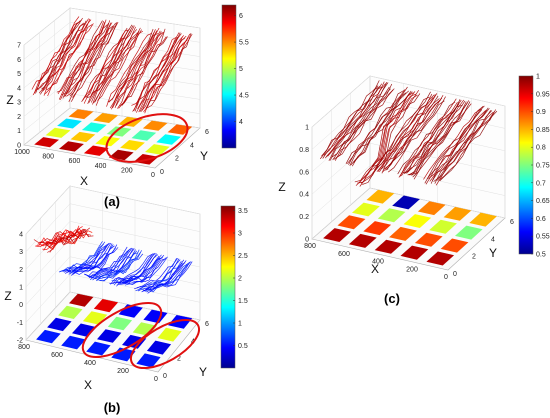 Image resolution: width=550 pixels, height=418 pixels. What do you see at coordinates (240, 279) in the screenshot?
I see `colorbar-tick-label: 2` at bounding box center [240, 279].